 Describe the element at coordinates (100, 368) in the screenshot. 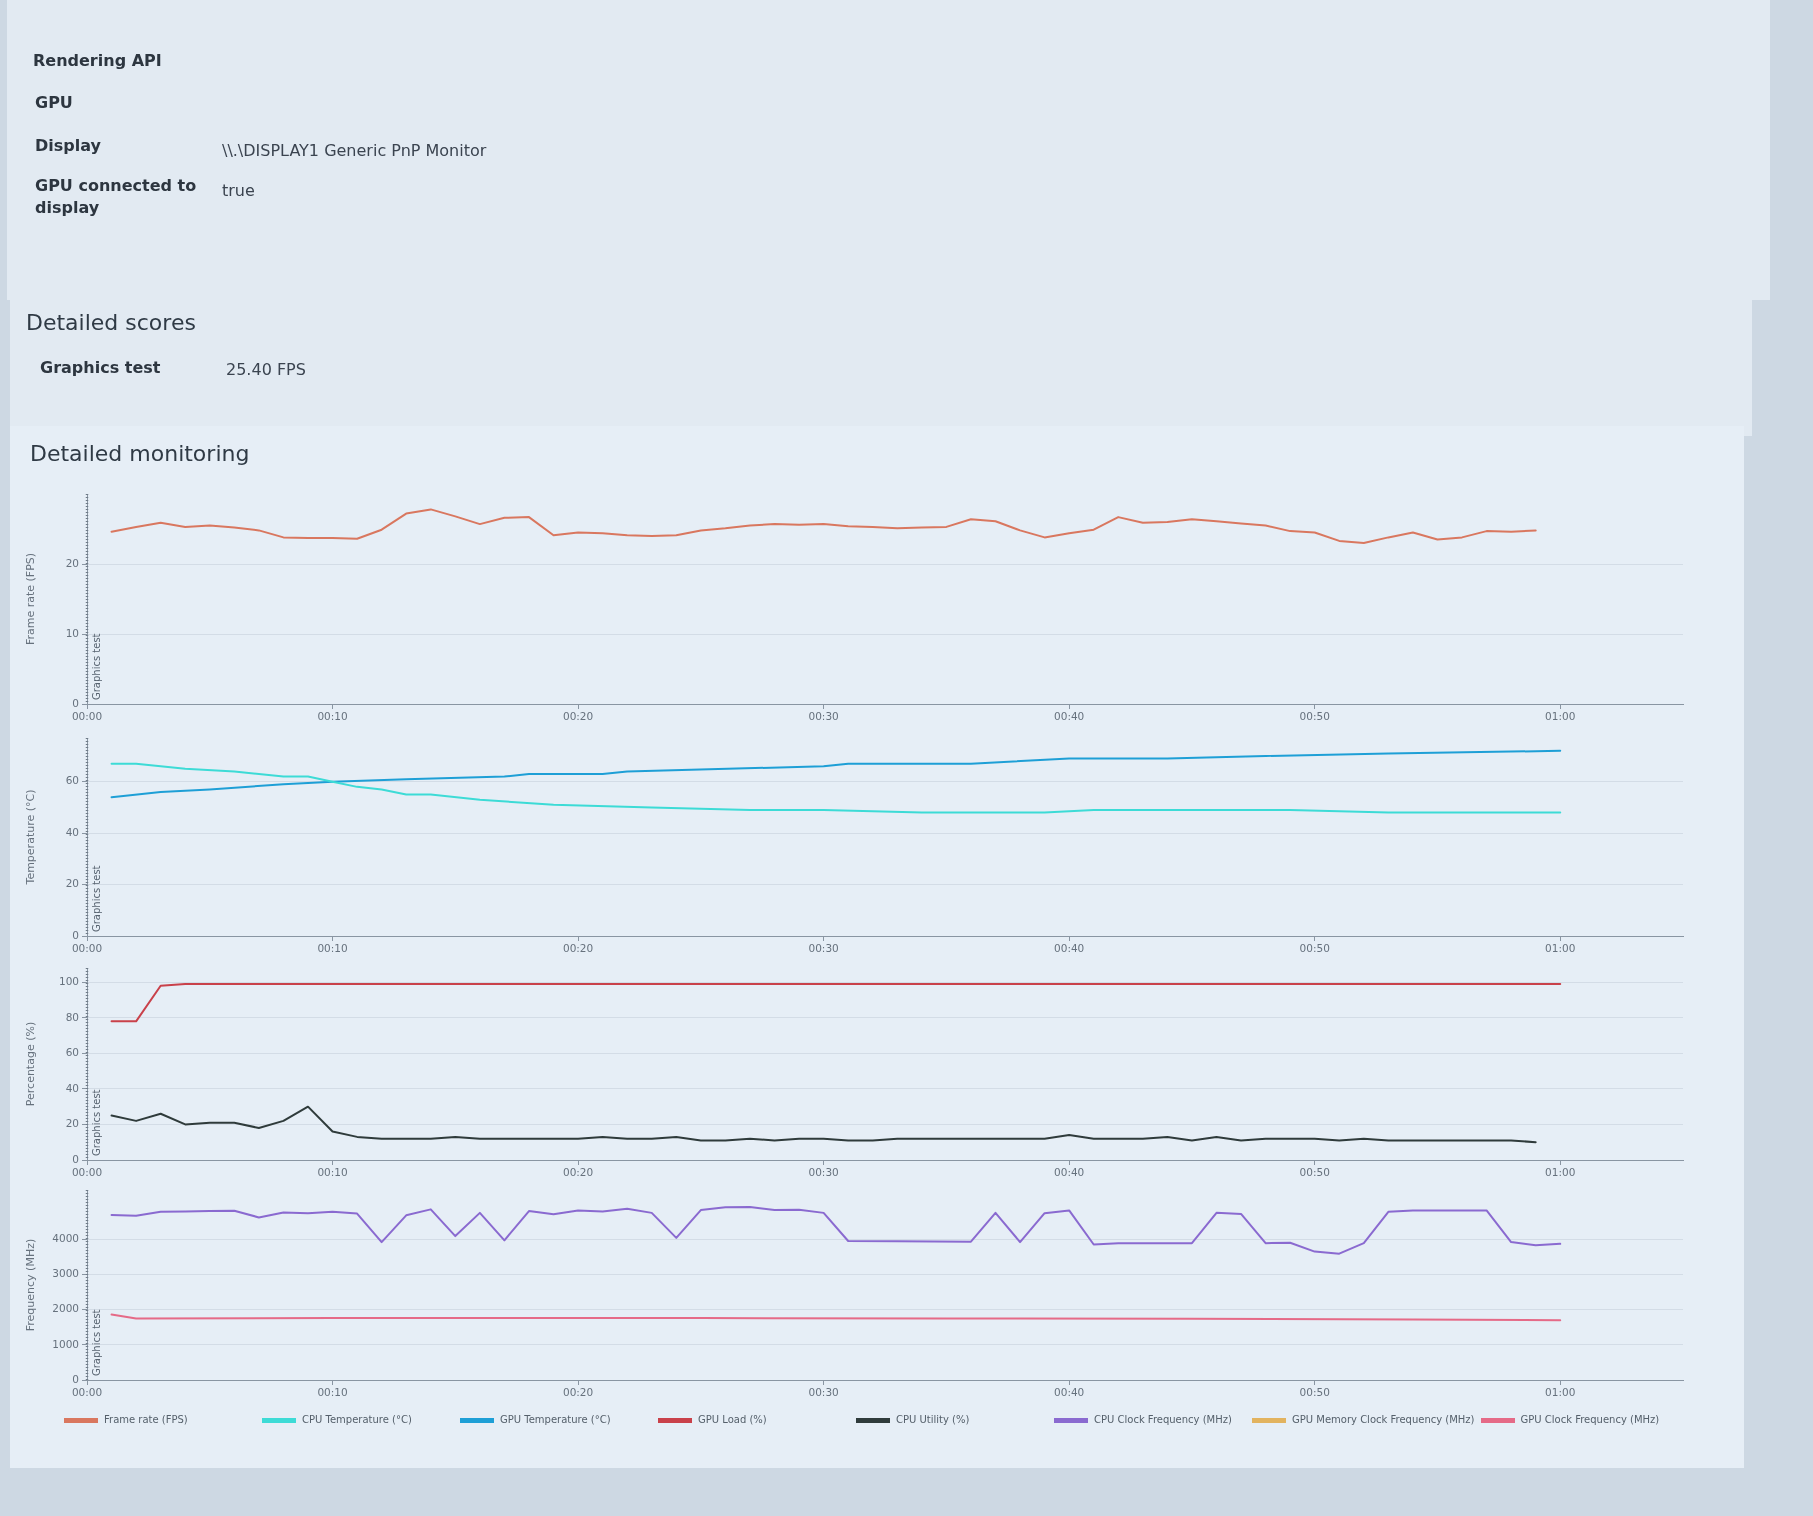

I see `text: Graphics test` at that location.